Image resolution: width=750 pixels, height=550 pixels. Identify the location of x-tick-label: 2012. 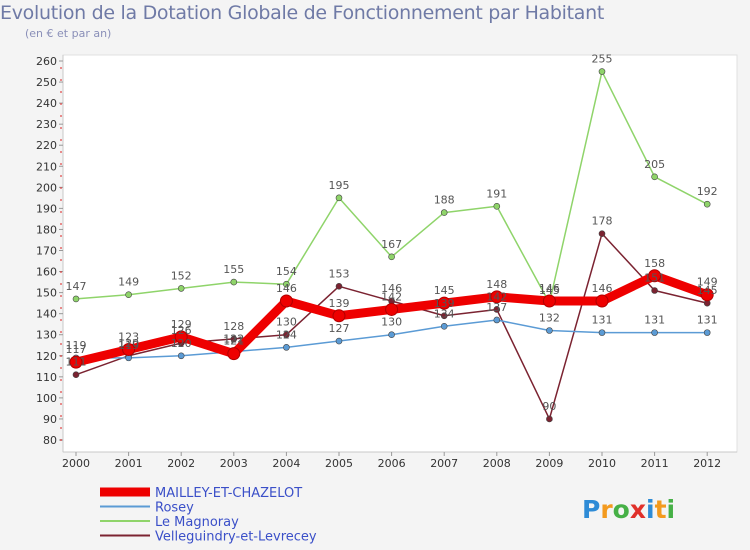
(707, 463).